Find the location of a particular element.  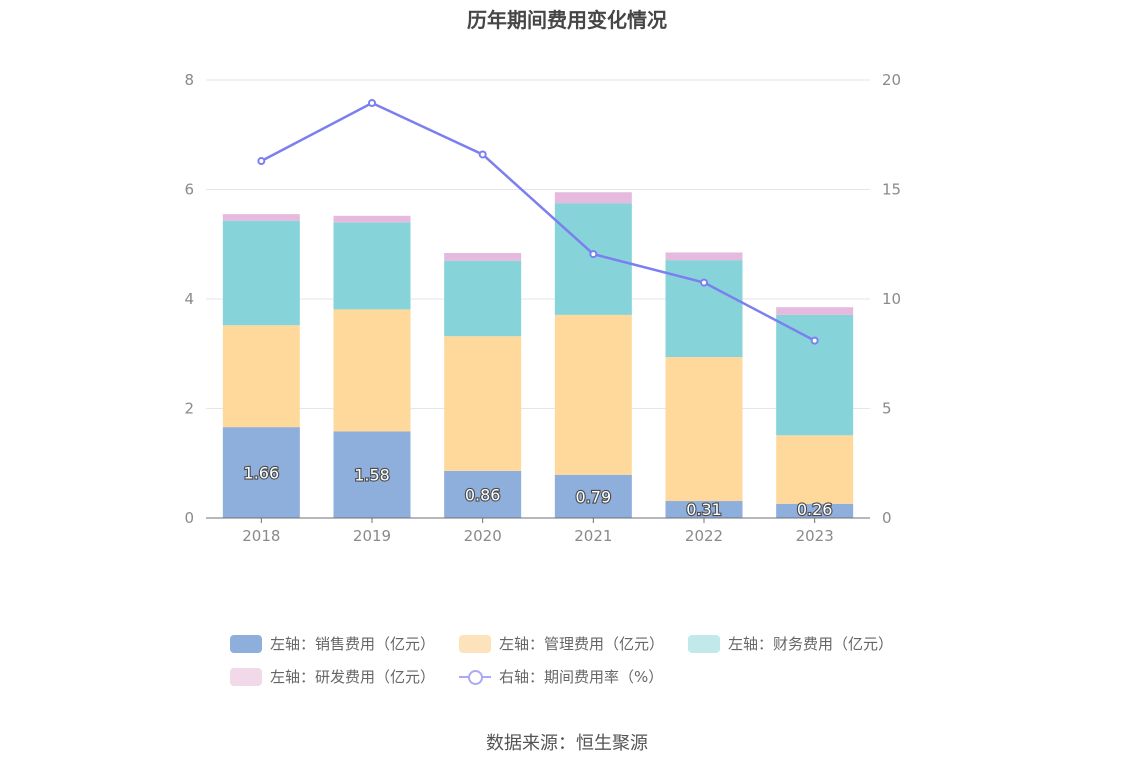

legend-item: 左轴：管理费用（亿元） is located at coordinates (561, 643).